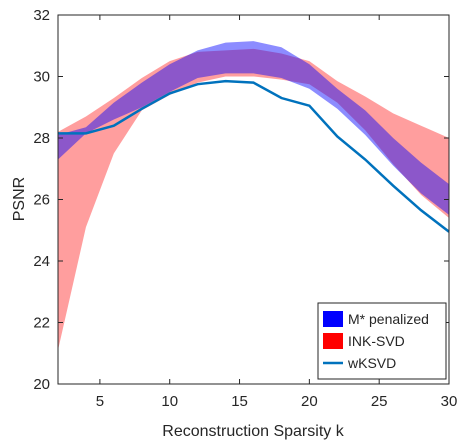 The width and height of the screenshot is (463, 444). Describe the element at coordinates (388, 319) in the screenshot. I see `legend-label-m-penalized: M* penalized` at that location.